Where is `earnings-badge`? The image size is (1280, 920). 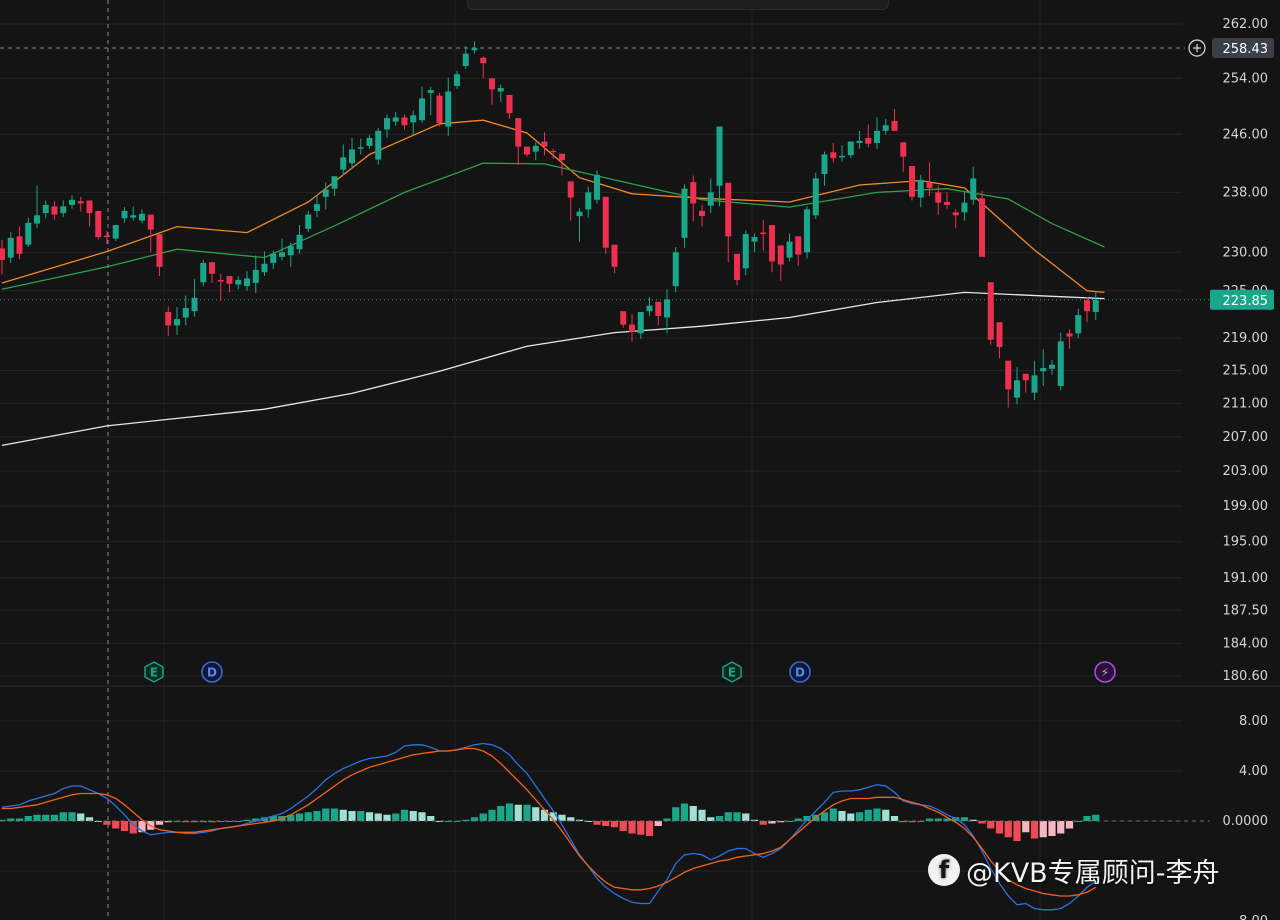
earnings-badge is located at coordinates (154, 672).